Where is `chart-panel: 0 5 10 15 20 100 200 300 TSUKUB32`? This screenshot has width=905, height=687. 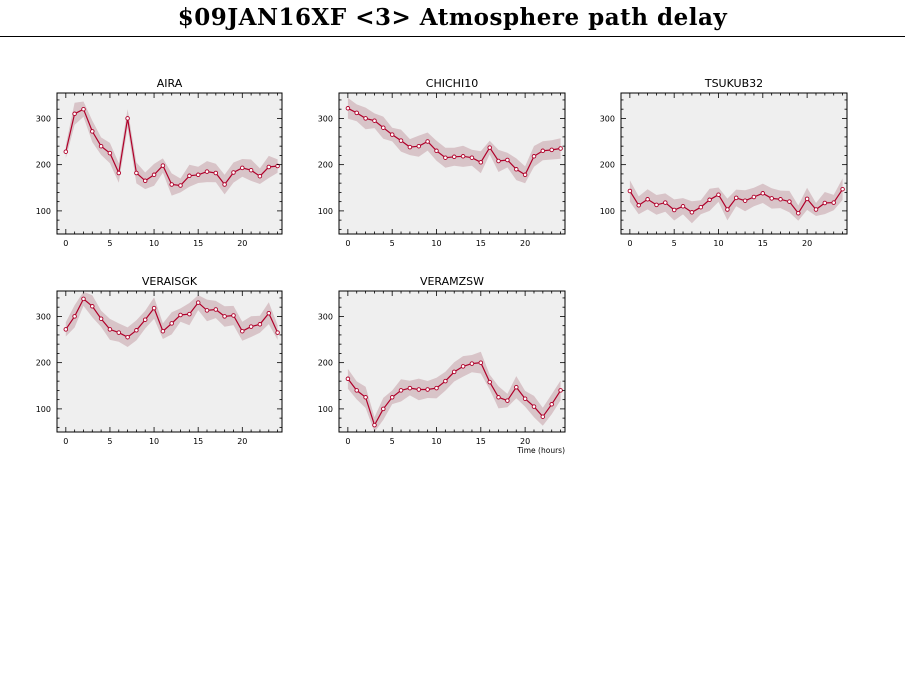
chart-panel: 0 5 10 15 20 100 200 300 TSUKUB32 is located at coordinates (724, 162).